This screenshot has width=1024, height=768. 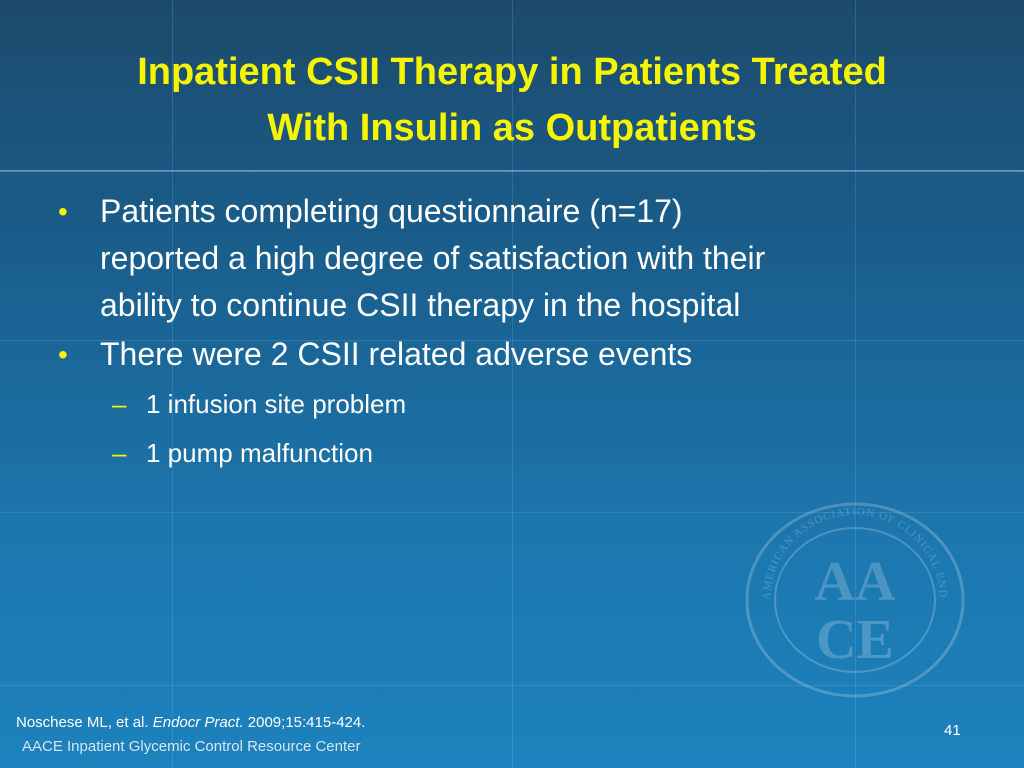 I want to click on sub-bullet-item: – 1 pump malfunction, so click(x=506, y=453).